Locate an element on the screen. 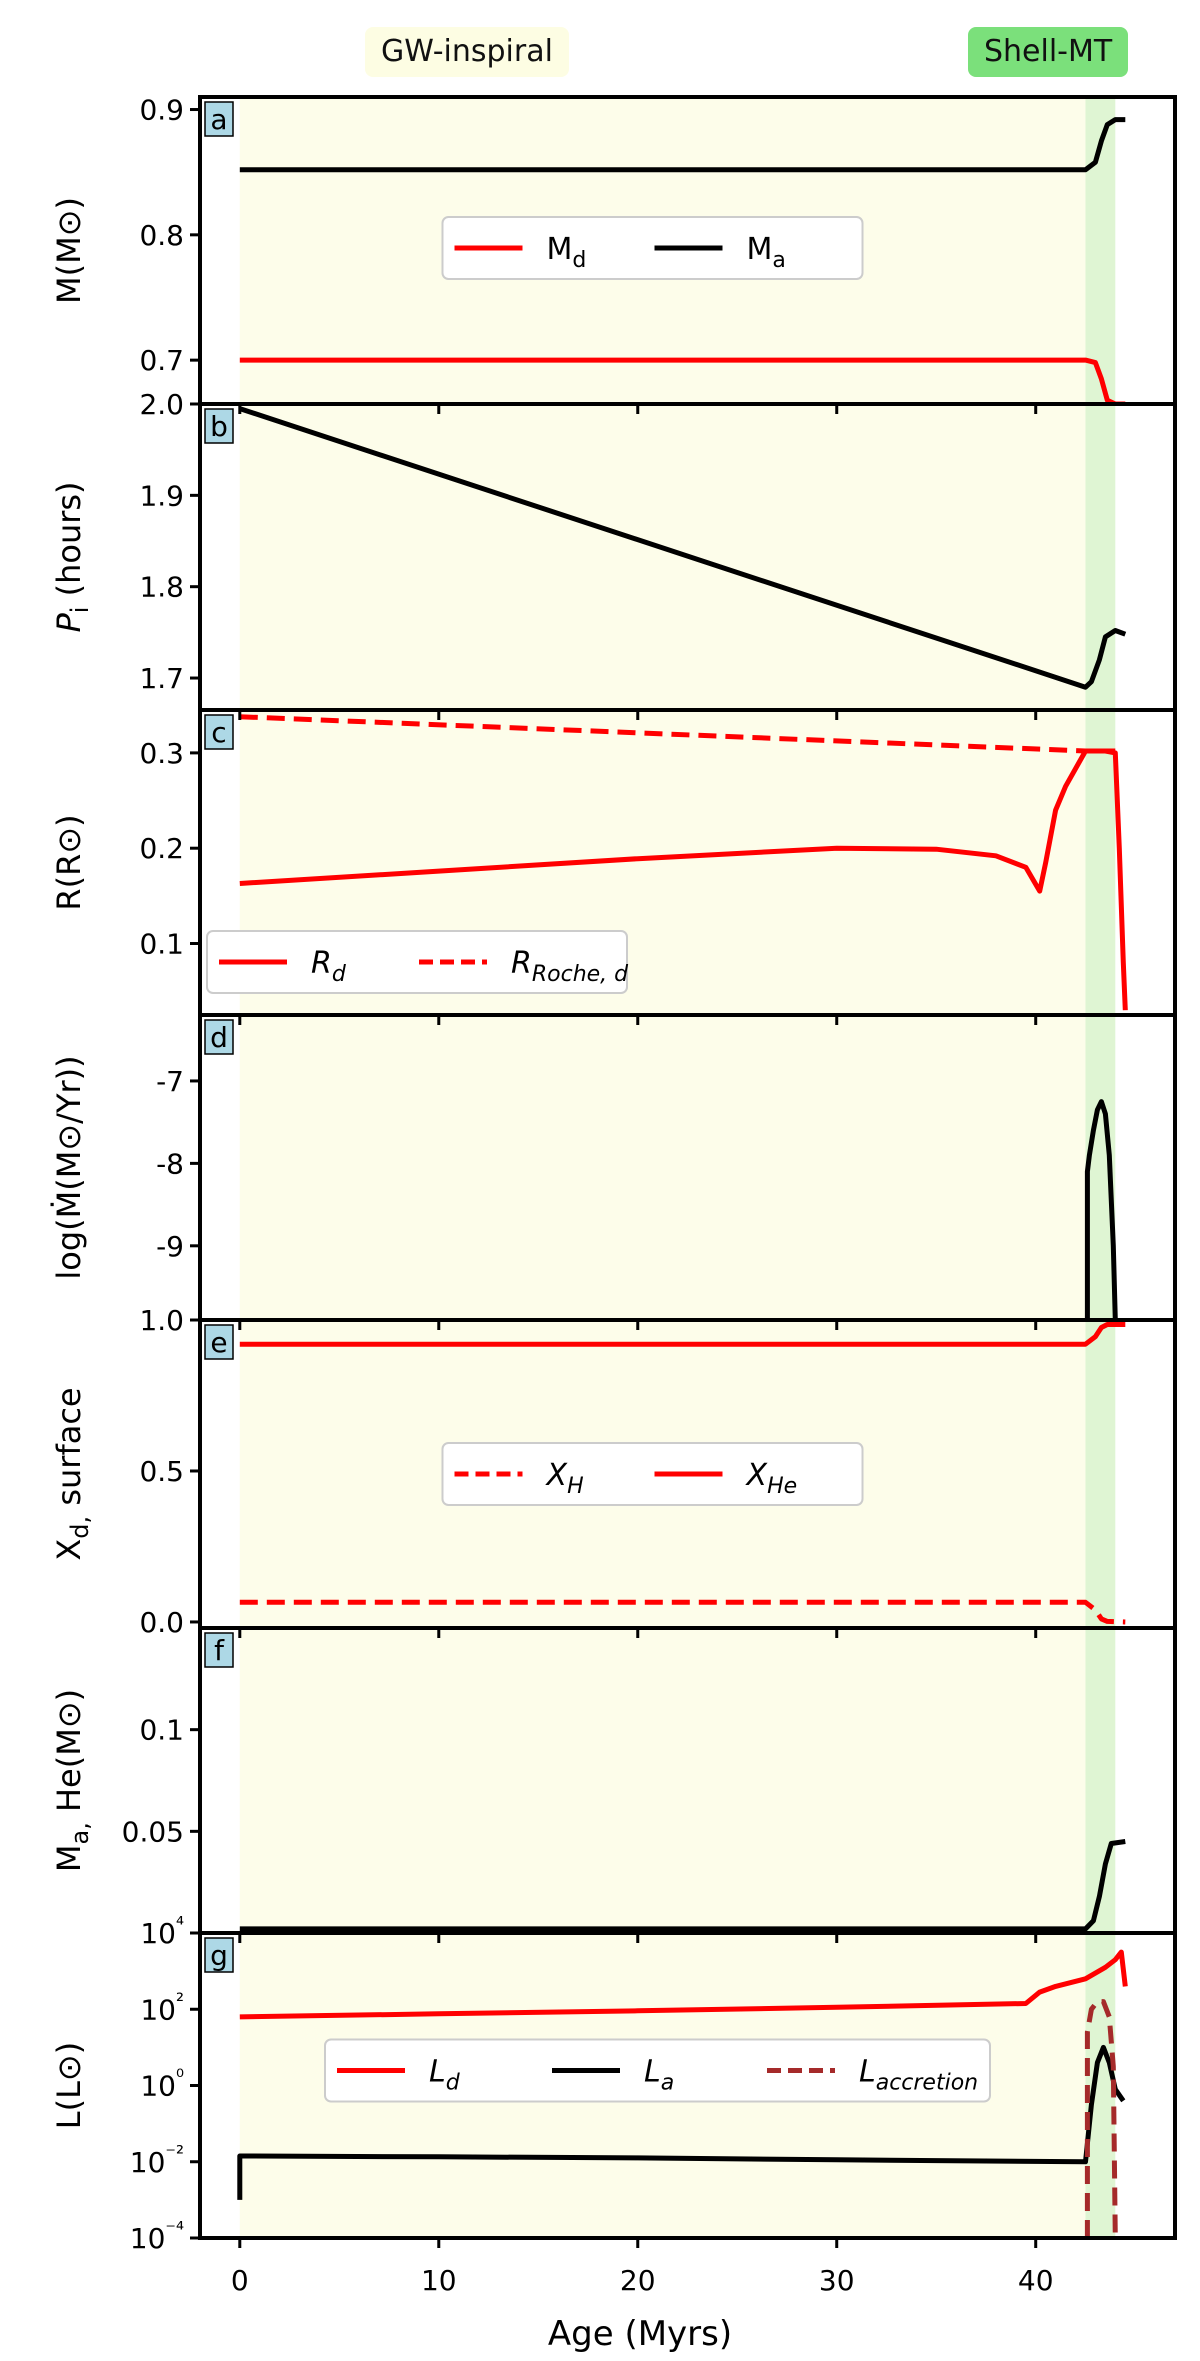 The image size is (1200, 2361). y-axis-label-d: log(Ṁ(M⊙/Yr)) is located at coordinates (69, 1167).